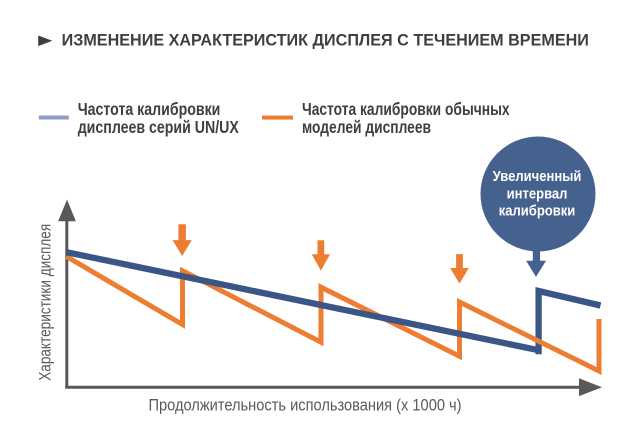  Describe the element at coordinates (537, 192) in the screenshot. I see `svg-text: интервал` at that location.